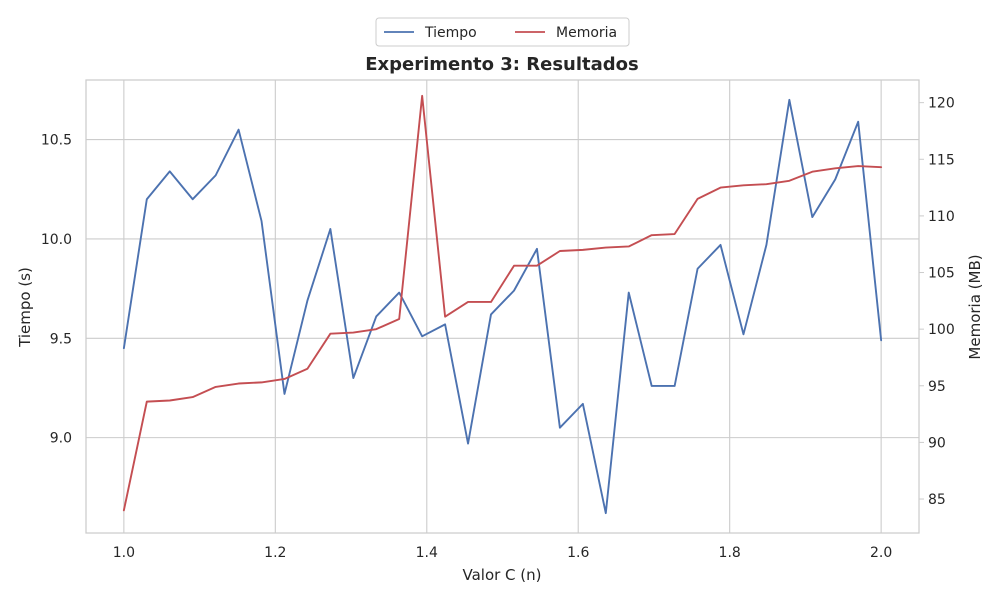  I want to click on x-tick-label: 1.8, so click(730, 553).